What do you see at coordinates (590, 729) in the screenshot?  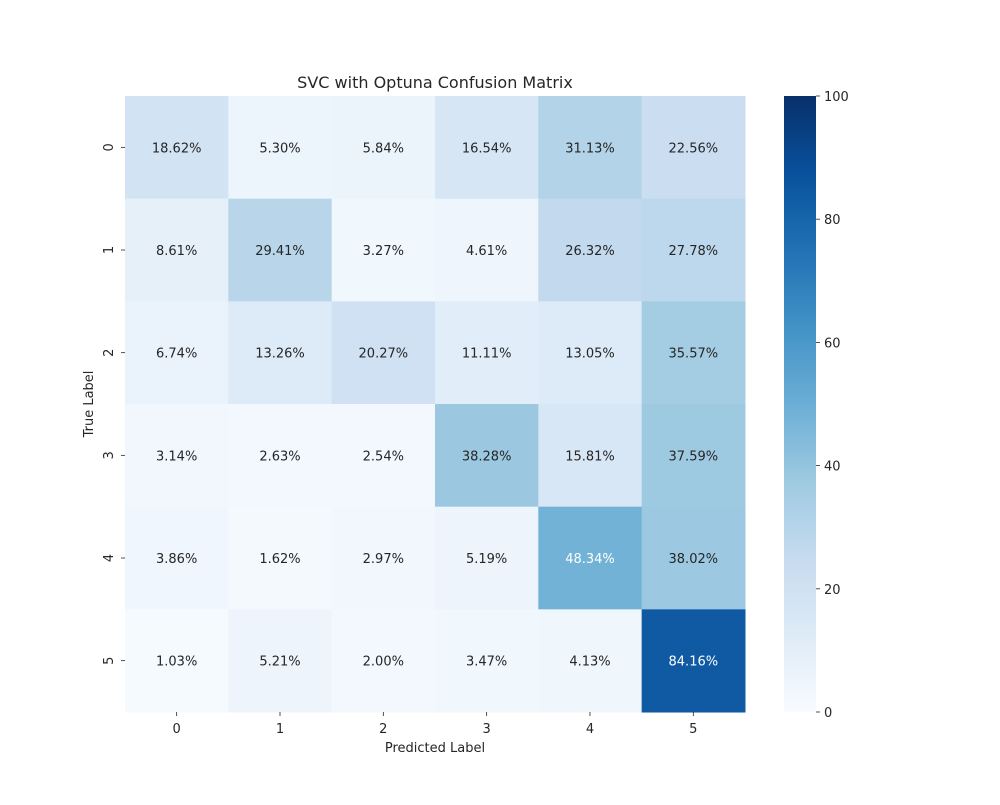 I see `x-tick-label-4: 4` at bounding box center [590, 729].